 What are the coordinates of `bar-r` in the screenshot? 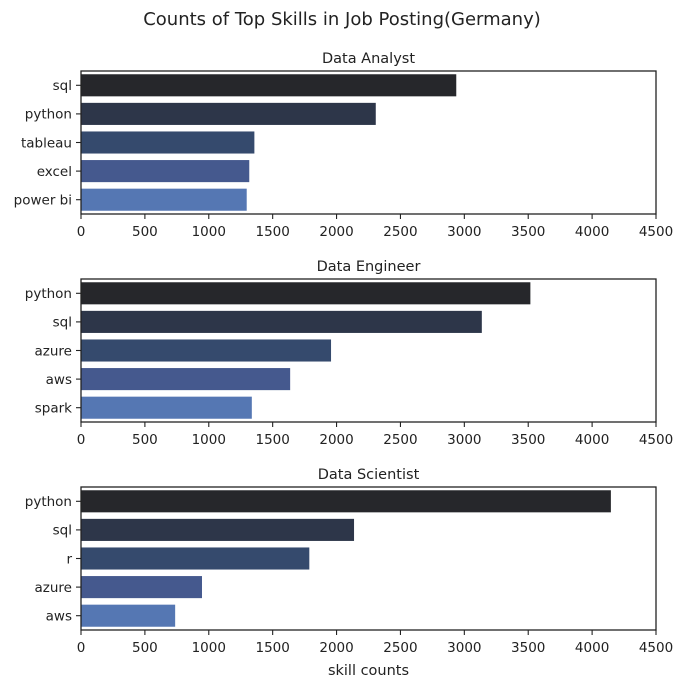 It's located at (195, 558).